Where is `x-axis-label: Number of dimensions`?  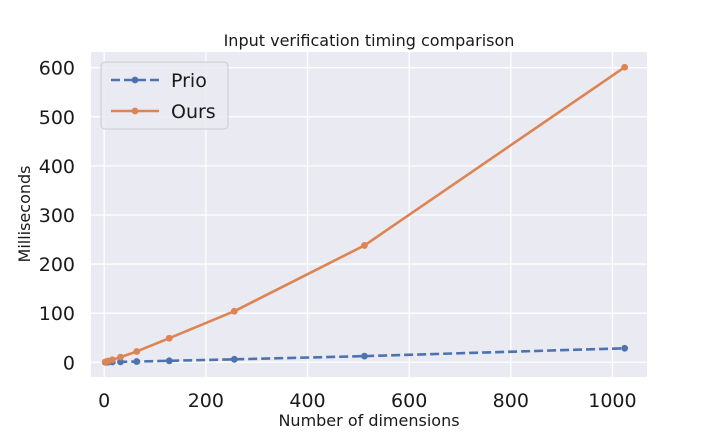 x-axis-label: Number of dimensions is located at coordinates (368, 420).